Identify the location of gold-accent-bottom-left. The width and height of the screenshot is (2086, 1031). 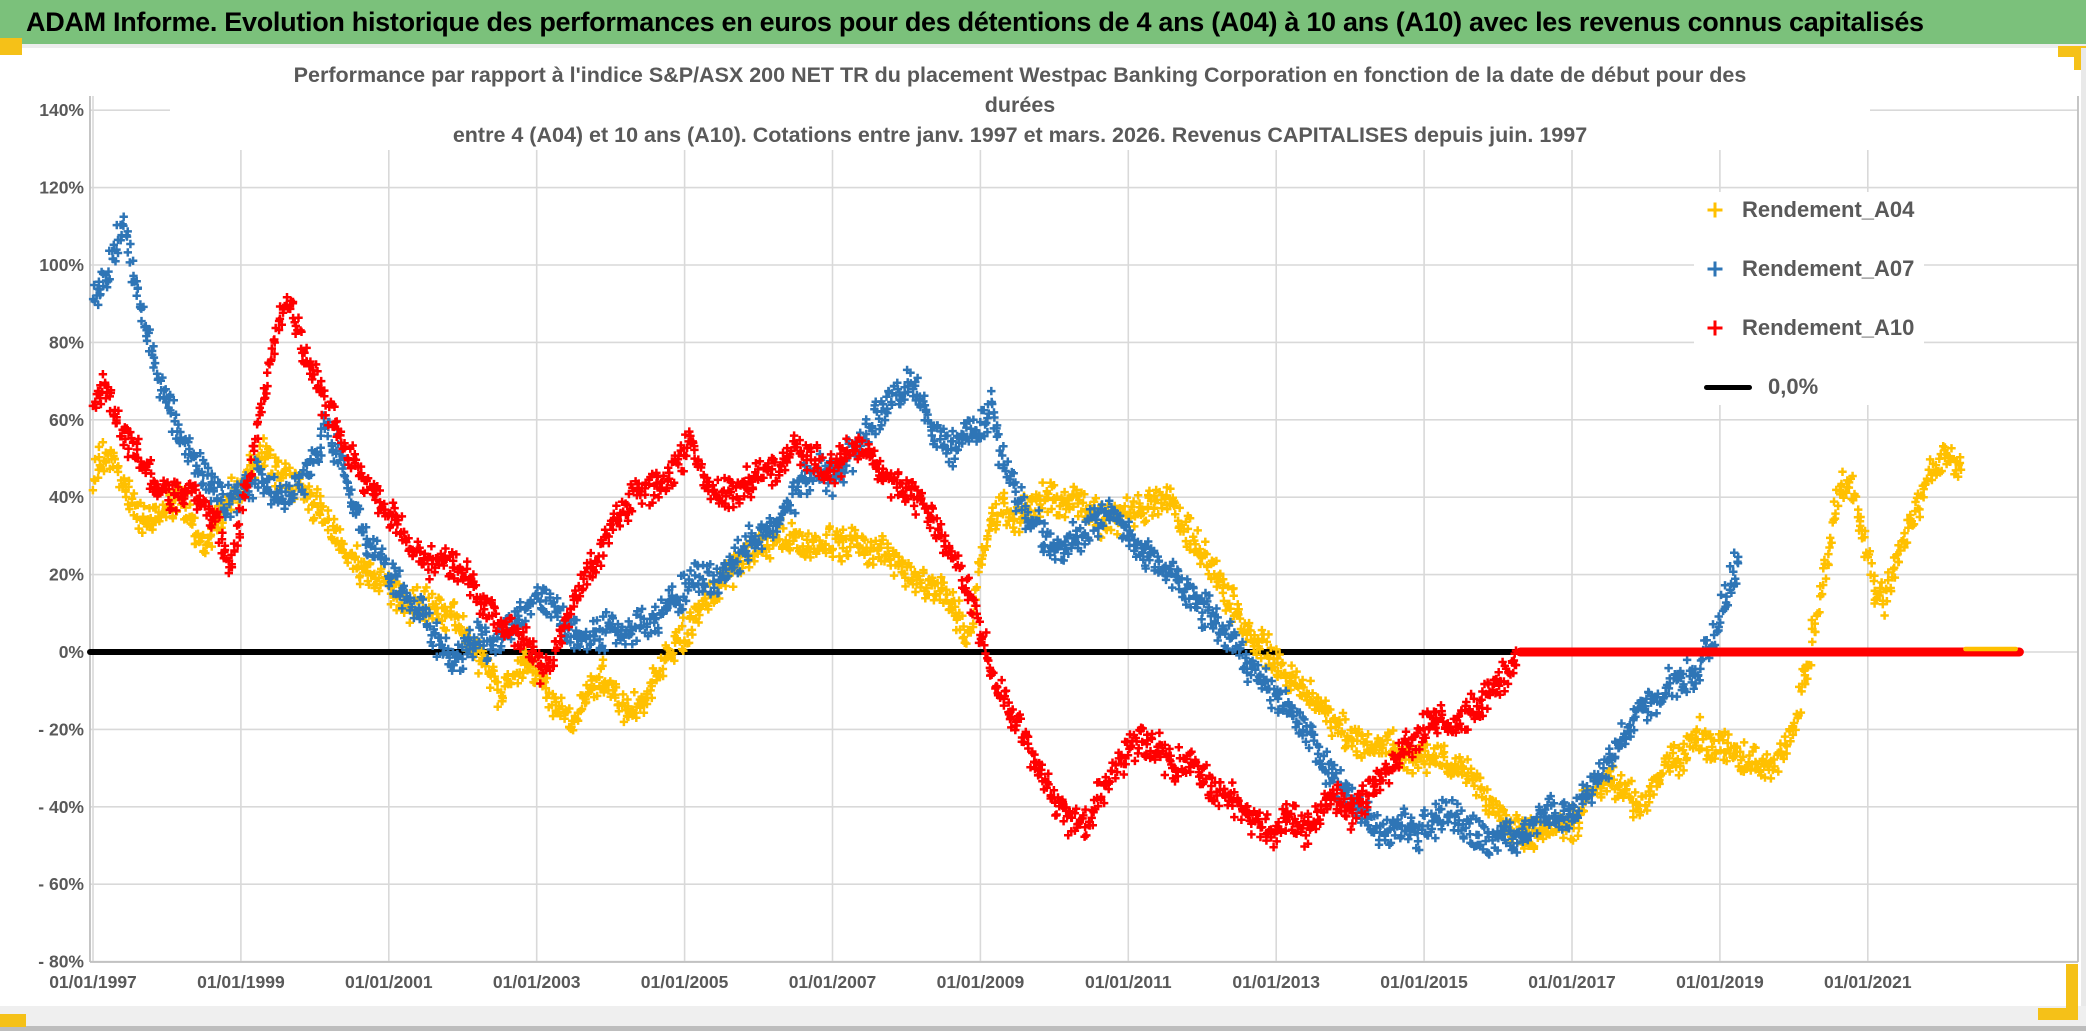
(13, 1020).